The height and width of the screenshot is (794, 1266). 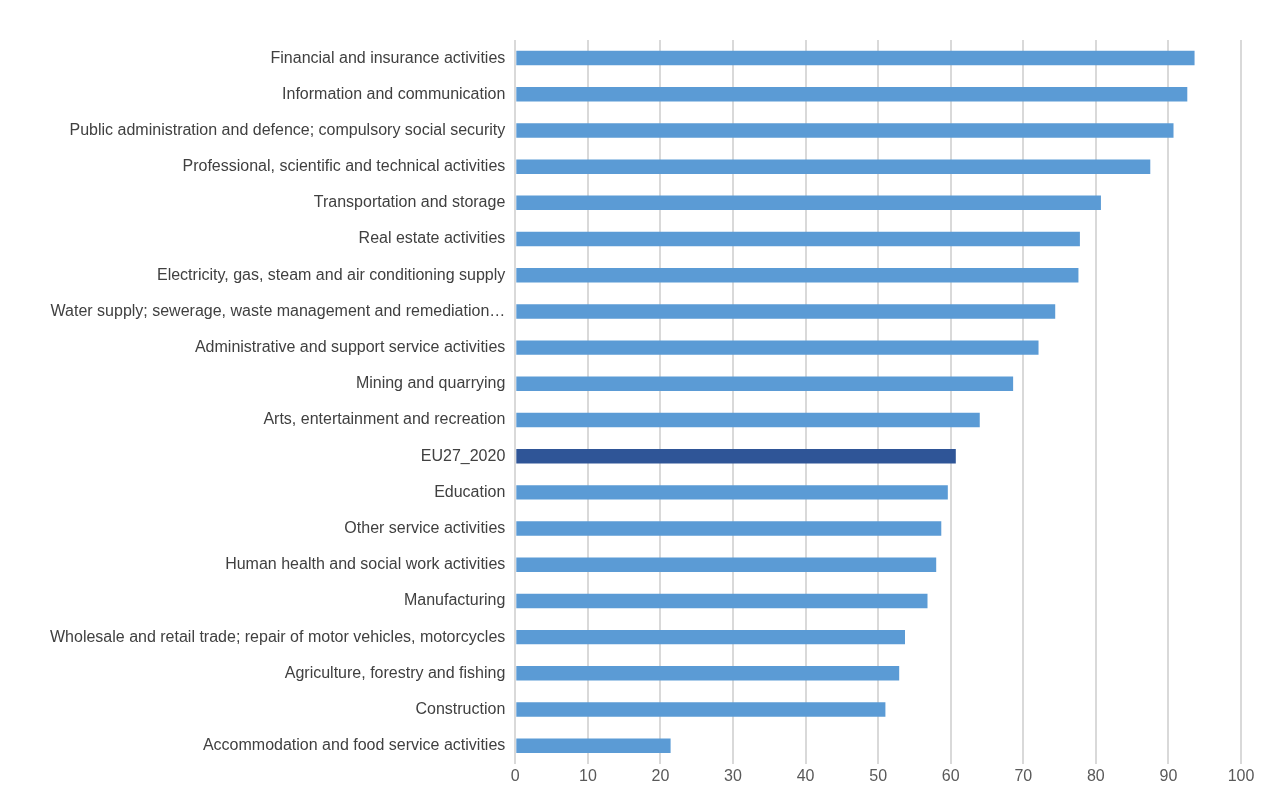 I want to click on y-tick-label: Education, so click(x=470, y=491).